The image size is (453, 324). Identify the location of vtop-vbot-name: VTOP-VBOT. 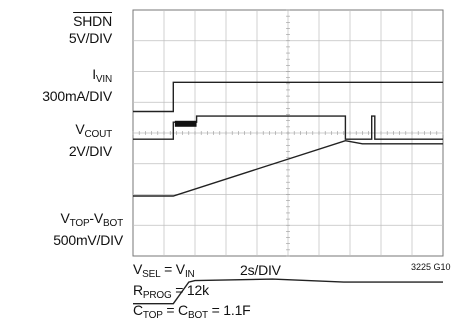
(92, 219).